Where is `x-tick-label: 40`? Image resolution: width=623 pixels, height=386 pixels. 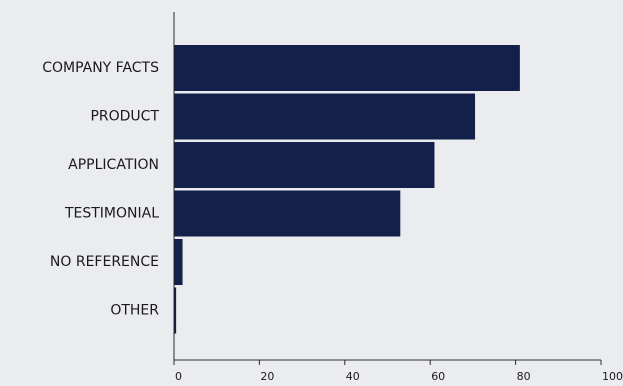 x-tick-label: 40 is located at coordinates (353, 376).